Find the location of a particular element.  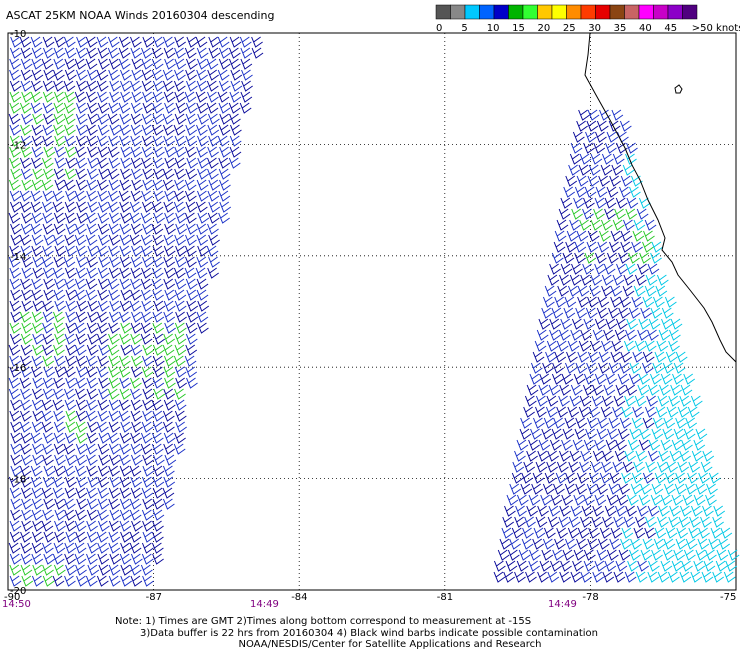

lon-tick-label: -75 is located at coordinates (728, 597).